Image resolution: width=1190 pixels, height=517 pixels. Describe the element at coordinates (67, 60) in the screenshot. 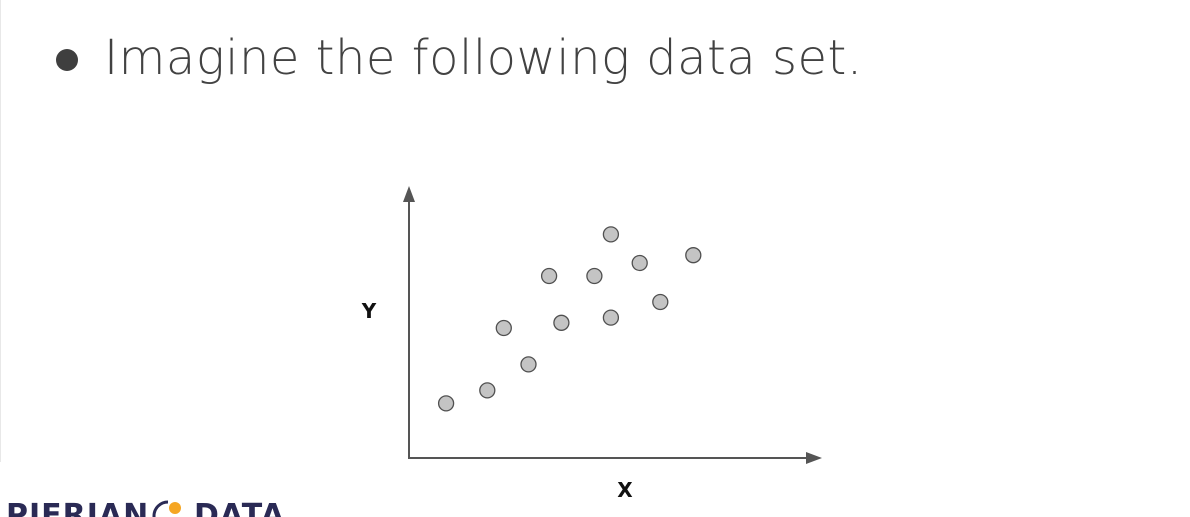

I see `bullet-dot-icon` at that location.